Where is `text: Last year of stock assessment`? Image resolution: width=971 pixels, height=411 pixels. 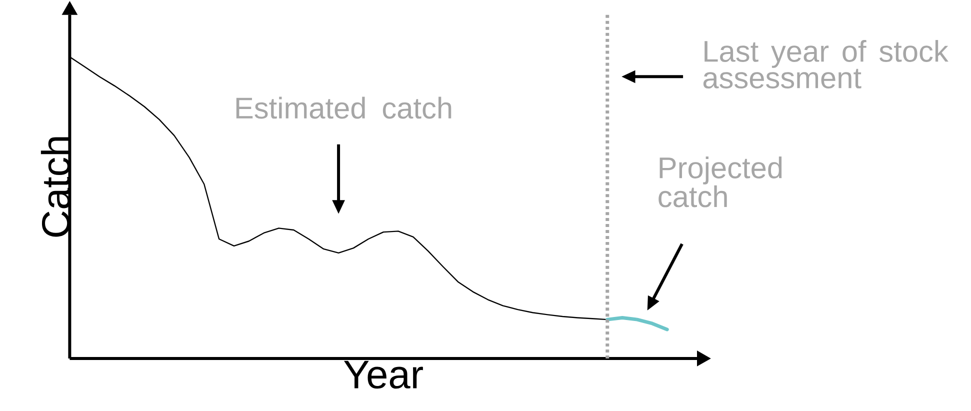 text: Last year of stock assessment is located at coordinates (825, 64).